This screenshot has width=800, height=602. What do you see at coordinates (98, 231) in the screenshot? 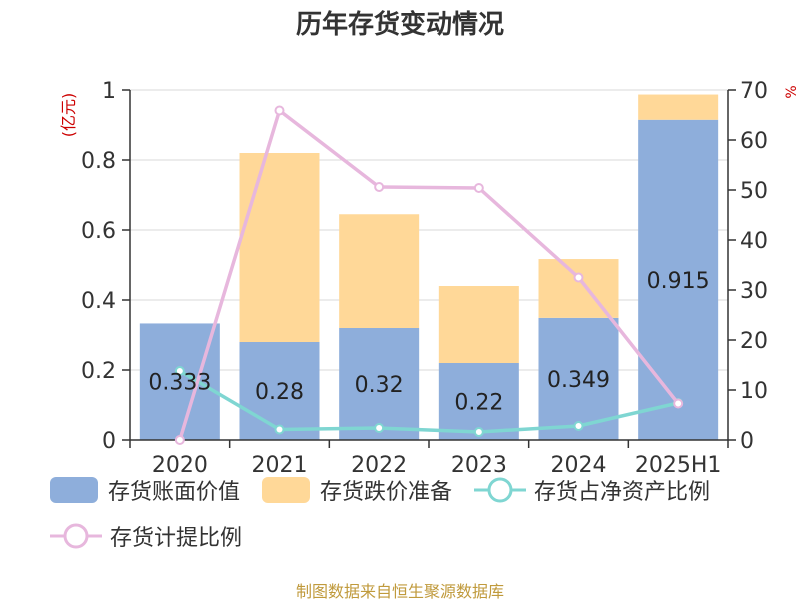
I see `left-axis-tick-label: 0.6` at bounding box center [98, 231].